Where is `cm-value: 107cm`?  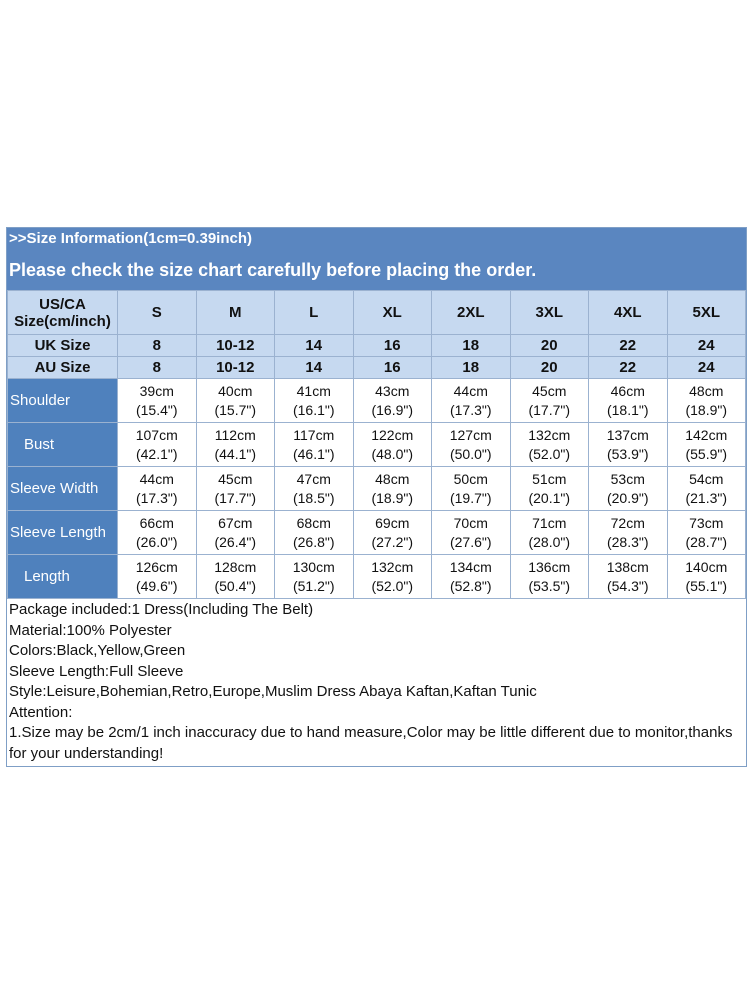
cm-value: 107cm is located at coordinates (156, 434).